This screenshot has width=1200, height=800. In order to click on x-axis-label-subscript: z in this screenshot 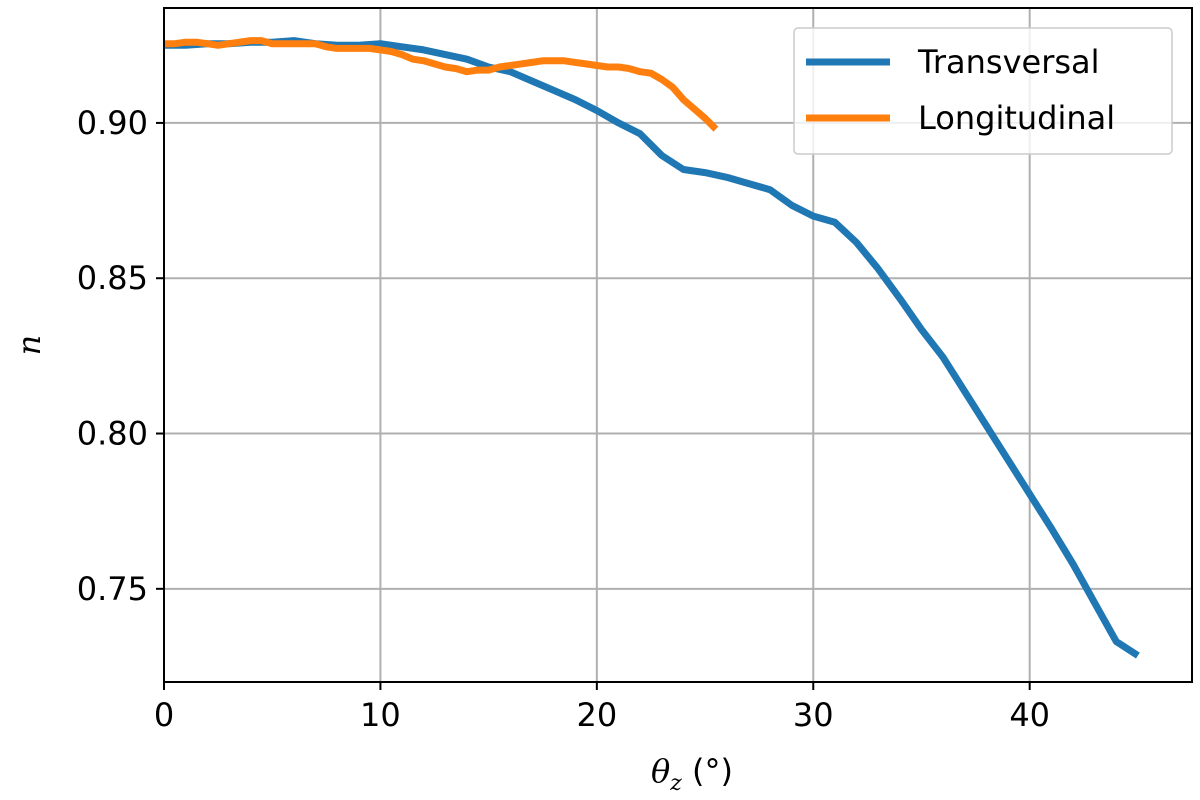, I will do `click(675, 783)`.